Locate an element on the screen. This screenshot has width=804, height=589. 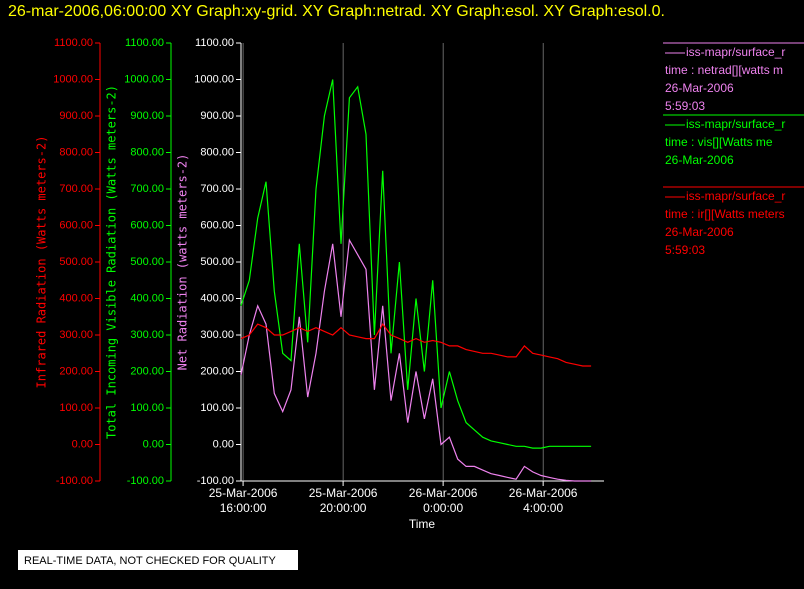
note-box is located at coordinates (158, 560).